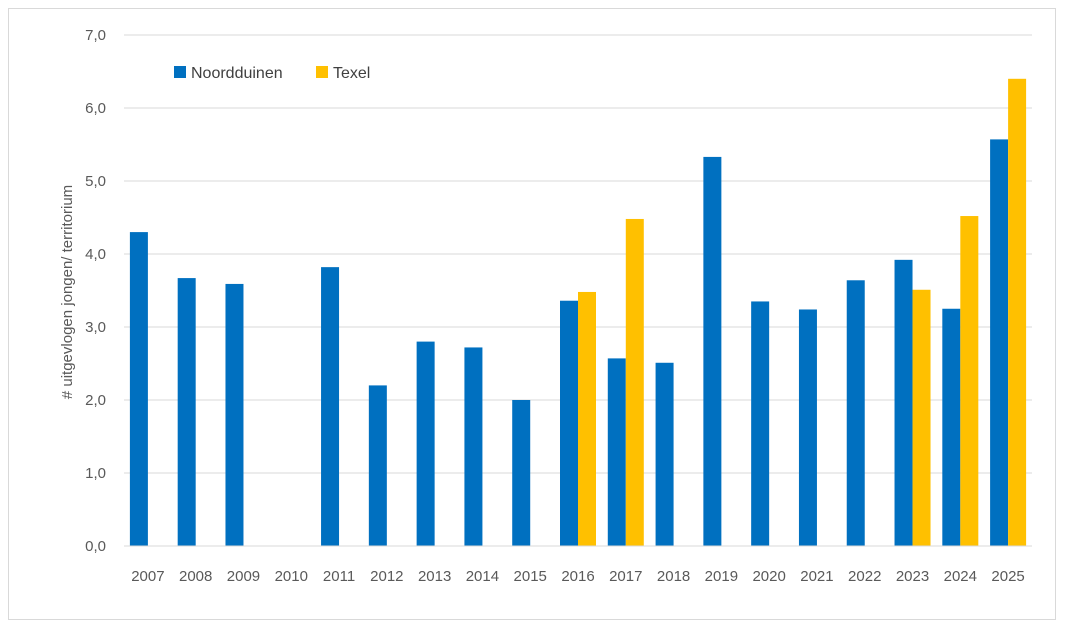  What do you see at coordinates (95, 291) in the screenshot?
I see `y-axis-ticks: 0,0 1,0 2,0 3,0 4,0 5,0 6,0 7,0` at bounding box center [95, 291].